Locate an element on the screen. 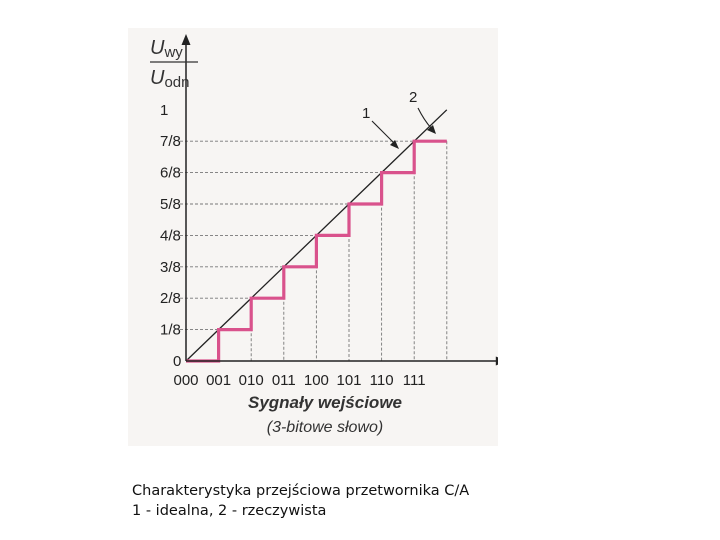 Image resolution: width=720 pixels, height=540 pixels. x-axis-arrowhead is located at coordinates (496, 361).